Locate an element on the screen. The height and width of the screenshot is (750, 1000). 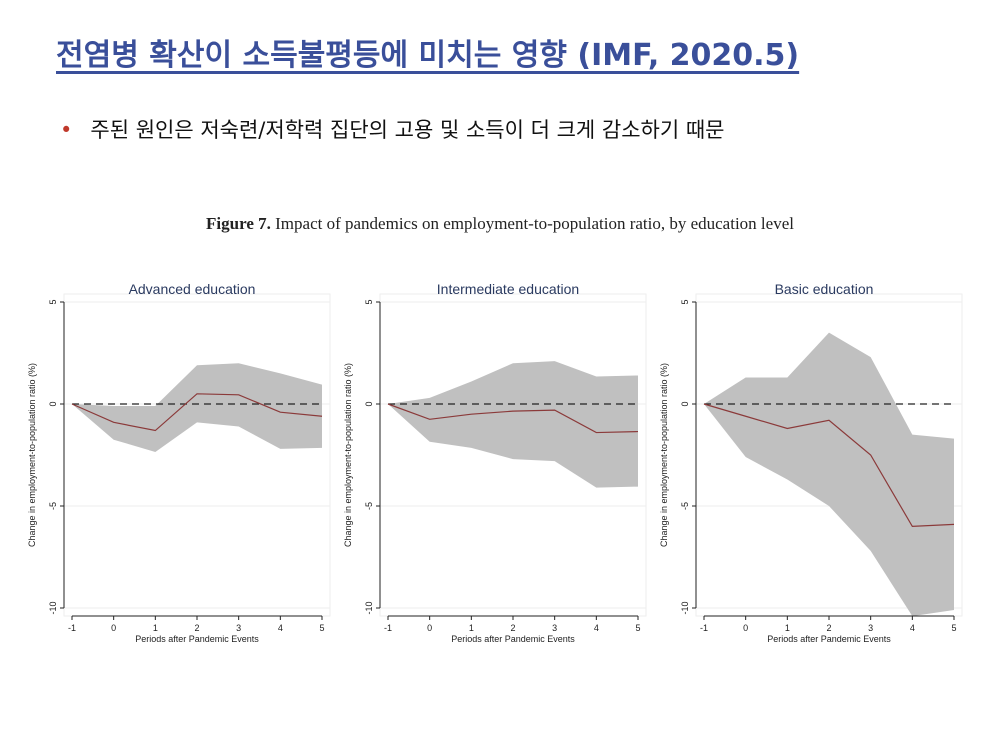
panel-title: Advanced education is located at coordinates (192, 289).